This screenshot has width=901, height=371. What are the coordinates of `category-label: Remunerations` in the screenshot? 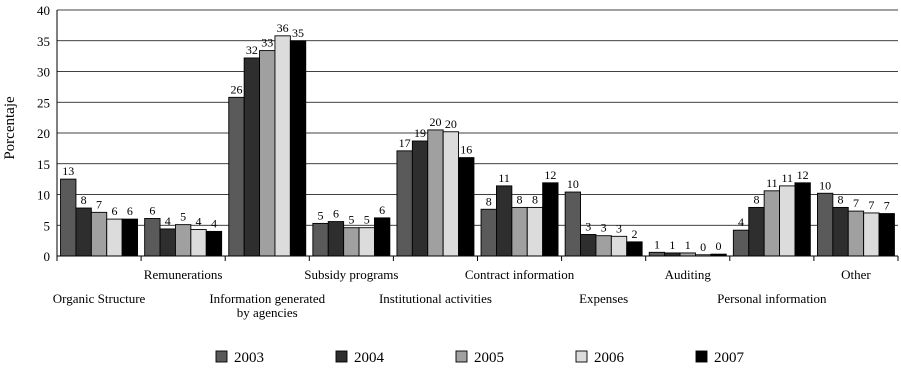 It's located at (183, 274).